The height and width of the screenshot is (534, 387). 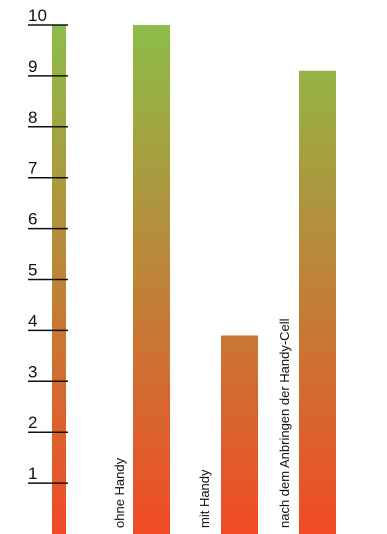 What do you see at coordinates (32, 117) in the screenshot?
I see `y-tick-label: 8` at bounding box center [32, 117].